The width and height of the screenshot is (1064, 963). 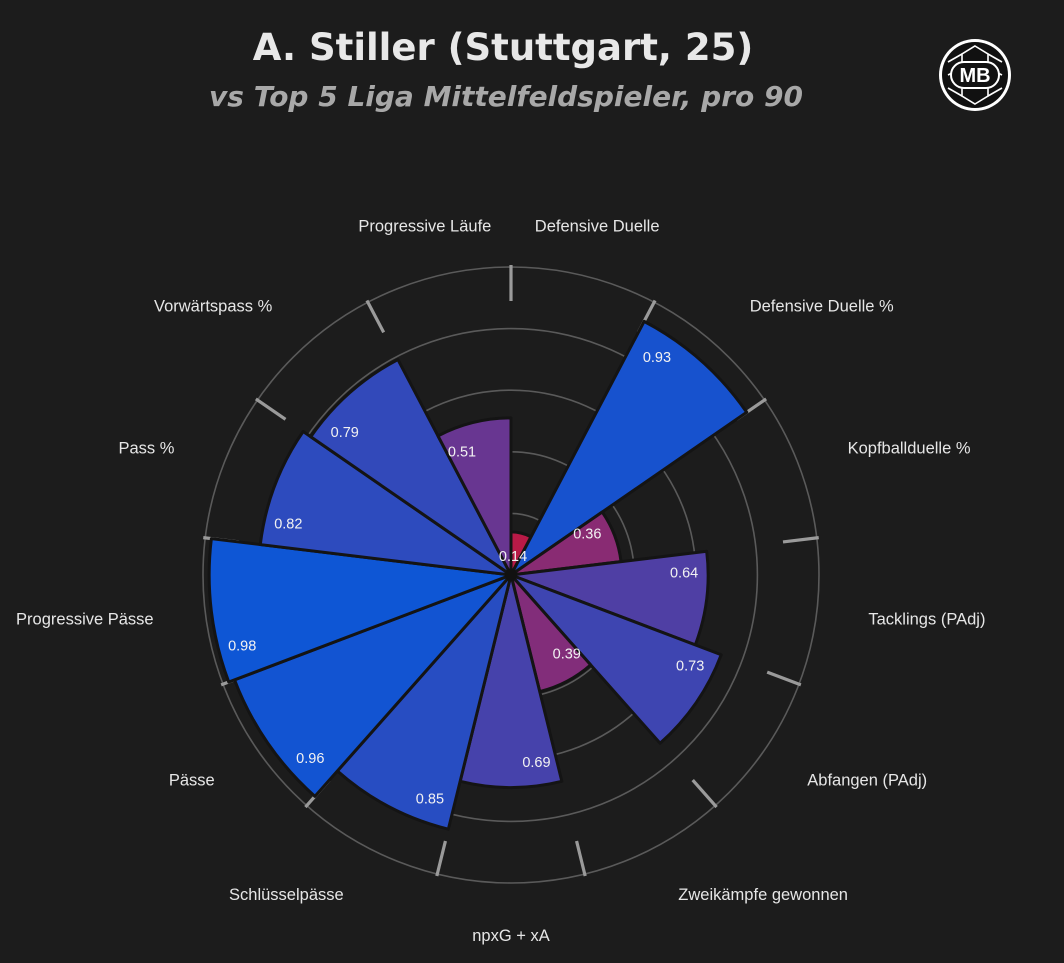 What do you see at coordinates (763, 895) in the screenshot?
I see `category-label: Zweikämpfe gewonnen` at bounding box center [763, 895].